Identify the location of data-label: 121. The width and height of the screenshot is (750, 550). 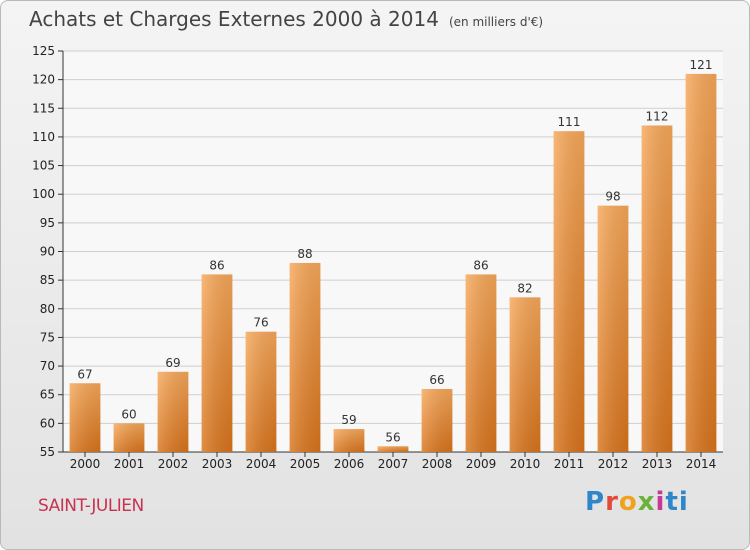
(701, 65).